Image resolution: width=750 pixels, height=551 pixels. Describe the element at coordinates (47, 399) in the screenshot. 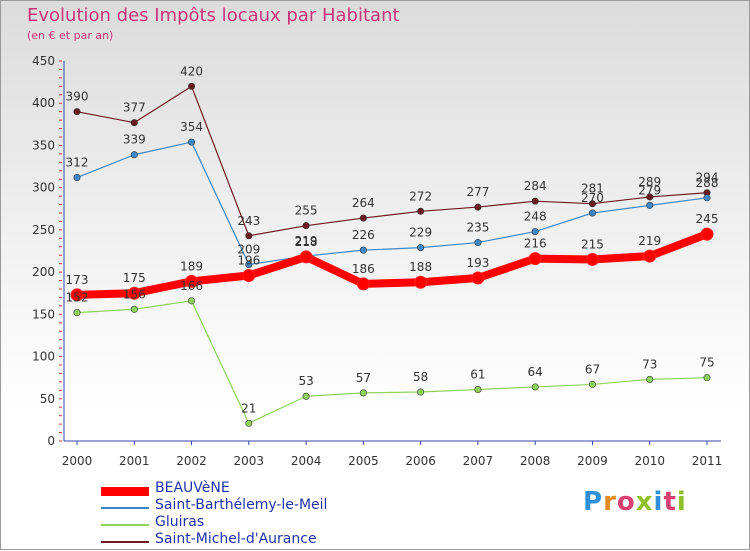

I see `y-tick-label: 50` at that location.